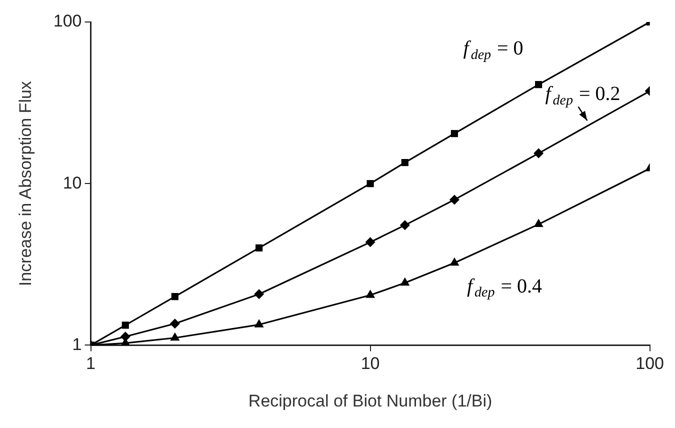 The height and width of the screenshot is (428, 675). What do you see at coordinates (67, 21) in the screenshot?
I see `y-tick-label: 100` at bounding box center [67, 21].